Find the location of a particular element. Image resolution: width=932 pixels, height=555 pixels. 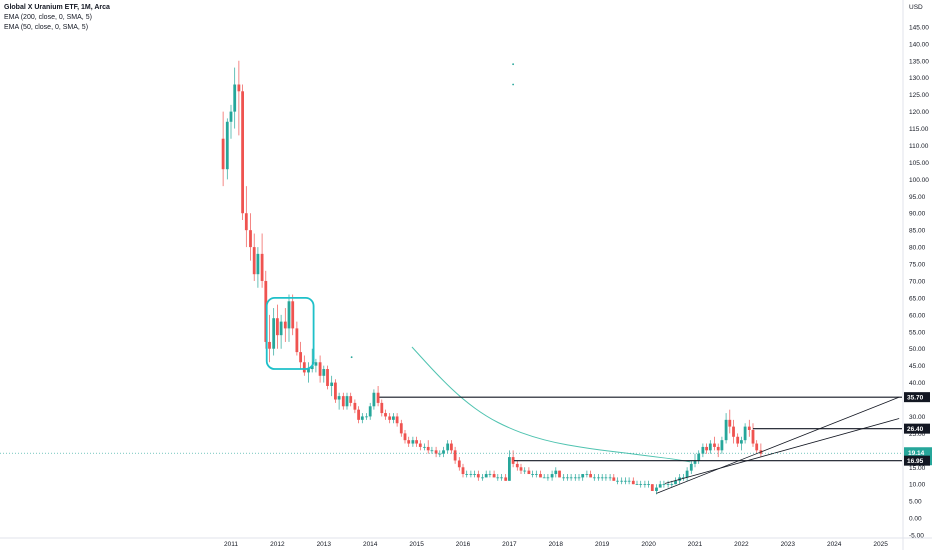

price-label: 26.40 is located at coordinates (917, 428).